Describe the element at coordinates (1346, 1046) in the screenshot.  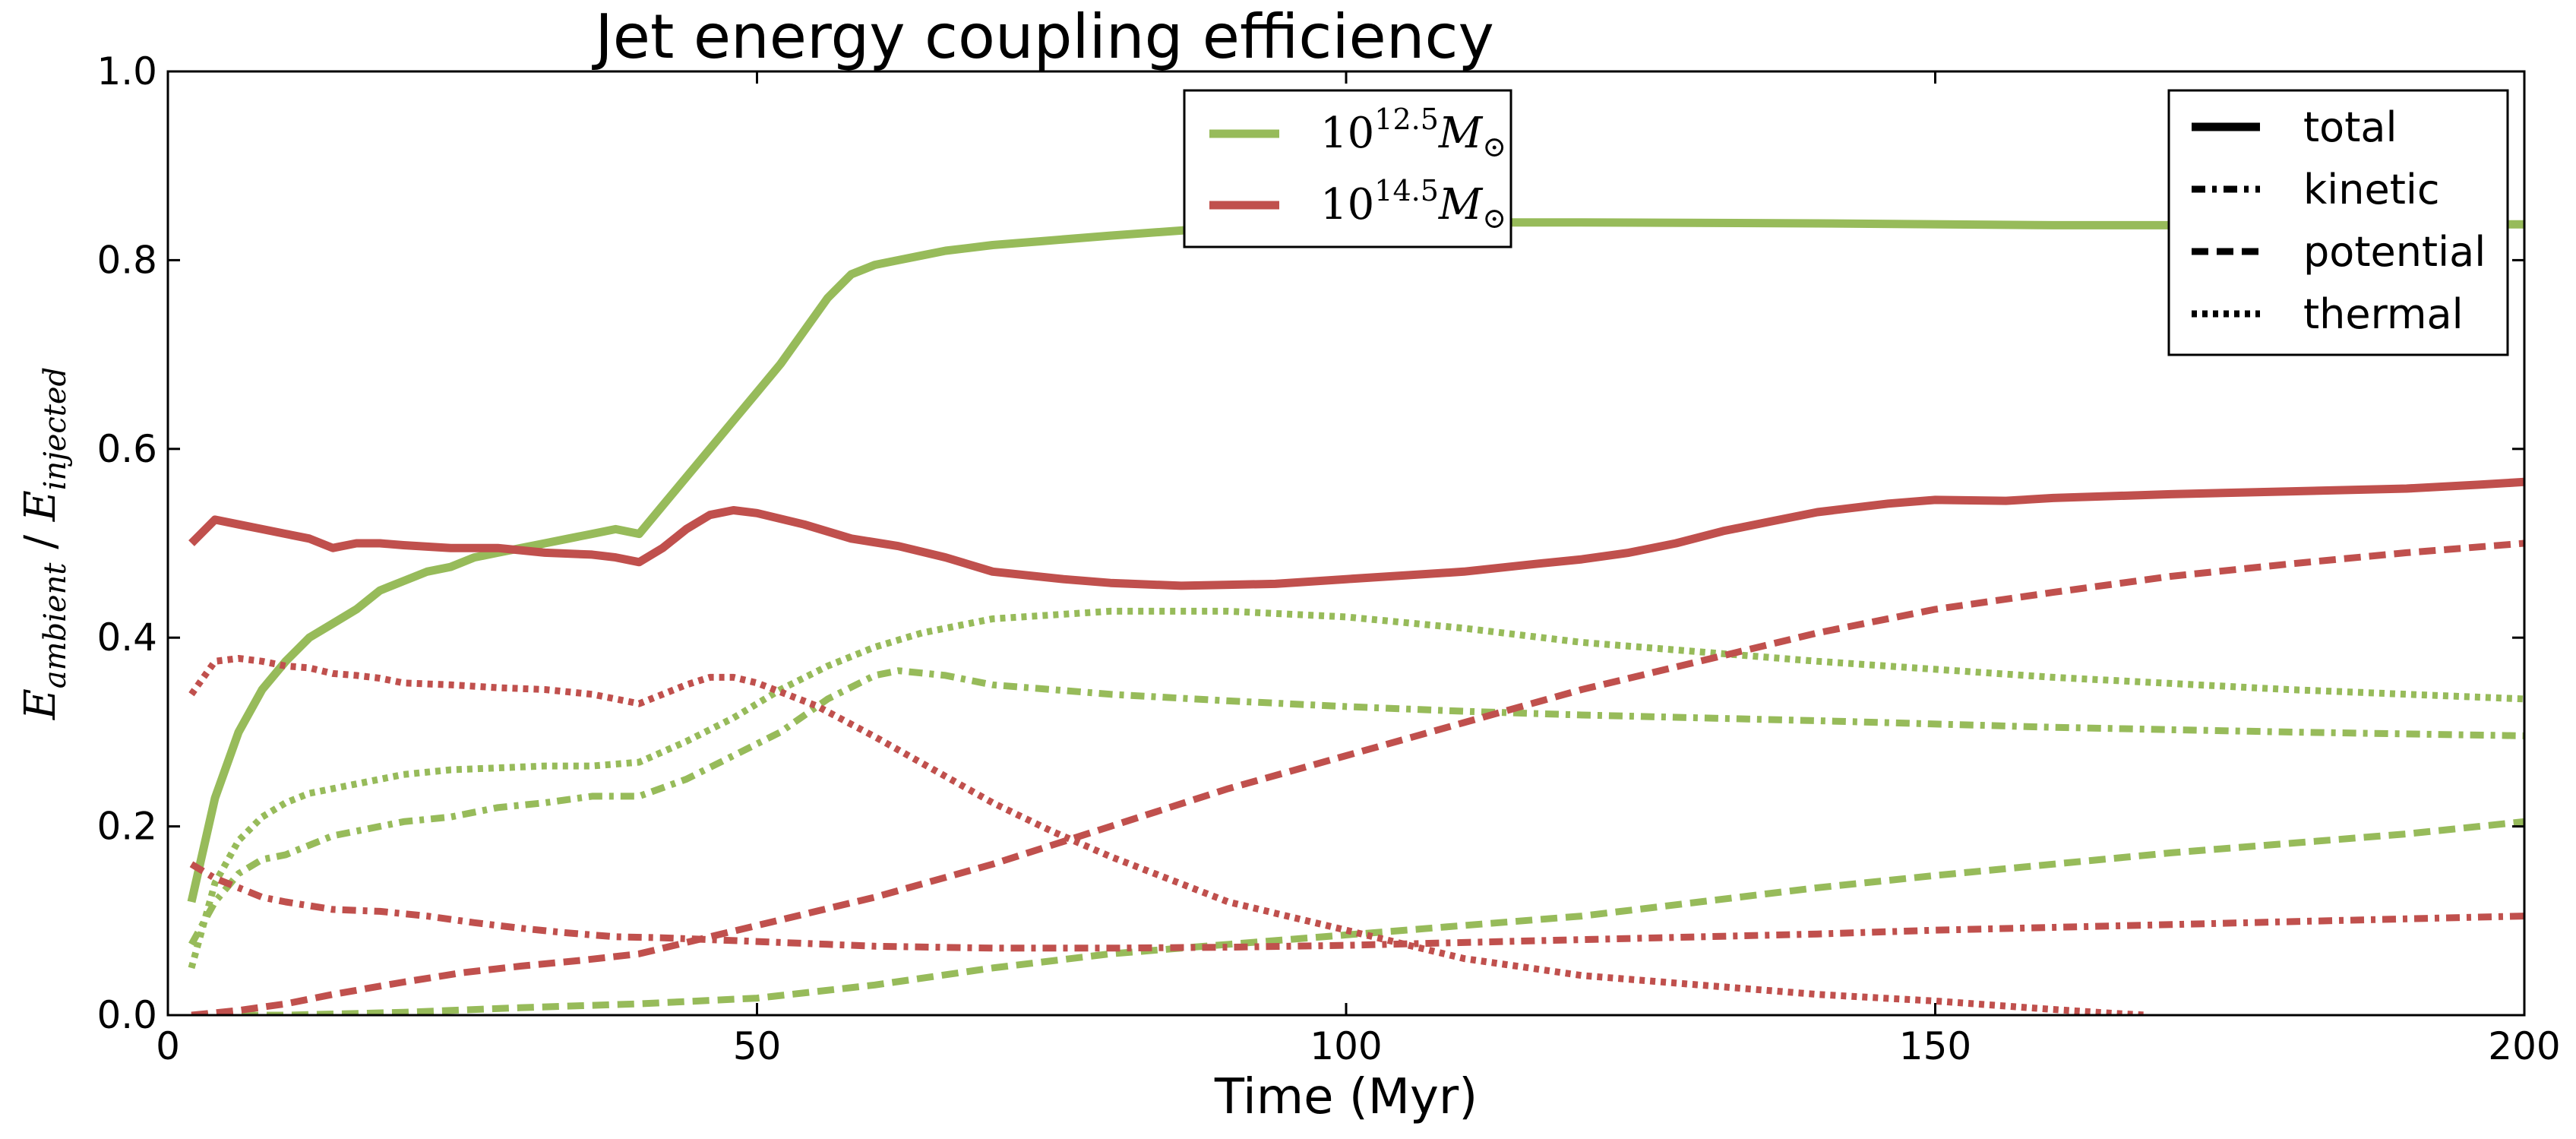
I see `x-tick-label: 100` at that location.